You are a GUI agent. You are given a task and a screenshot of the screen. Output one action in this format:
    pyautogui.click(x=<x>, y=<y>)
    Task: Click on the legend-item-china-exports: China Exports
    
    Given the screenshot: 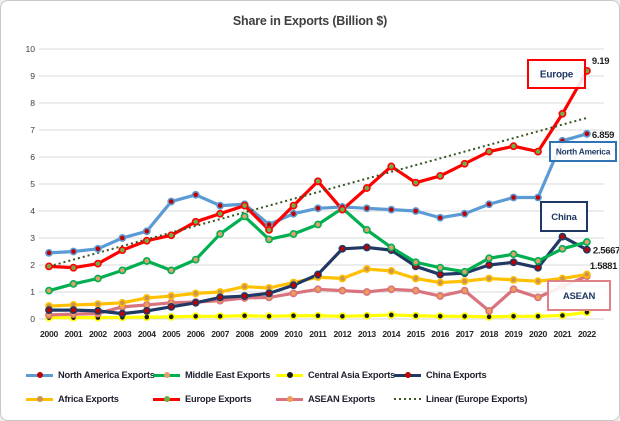 What is the action you would take?
    pyautogui.click(x=440, y=375)
    